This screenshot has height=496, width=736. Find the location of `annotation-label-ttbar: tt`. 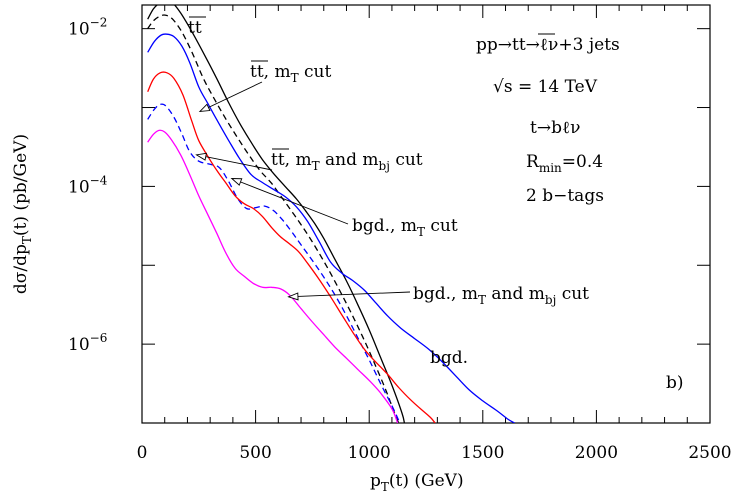

annotation-label-ttbar: tt is located at coordinates (195, 28).